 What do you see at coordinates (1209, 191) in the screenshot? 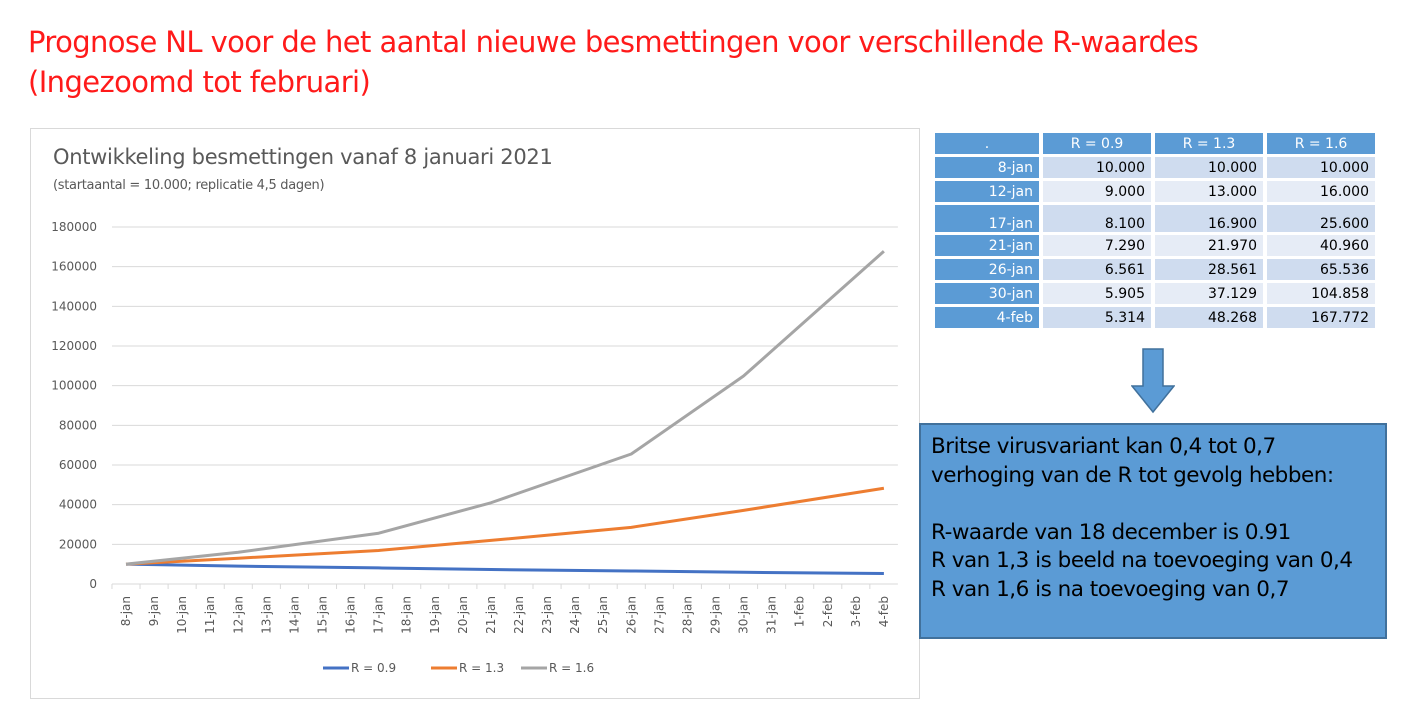
I see `table-cell: 13.000` at bounding box center [1209, 191].